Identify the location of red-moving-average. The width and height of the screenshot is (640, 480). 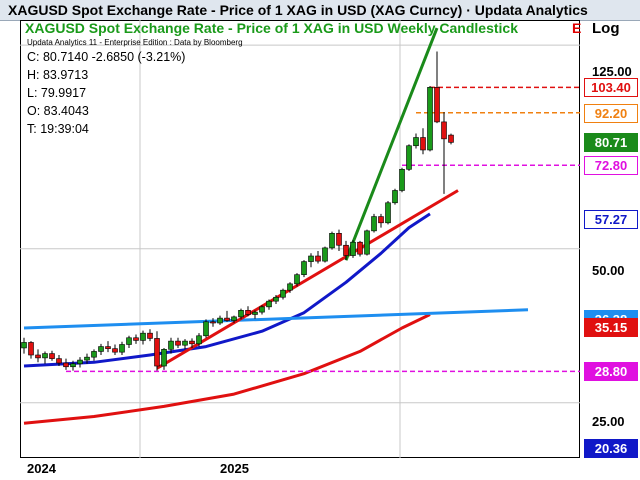
(227, 369).